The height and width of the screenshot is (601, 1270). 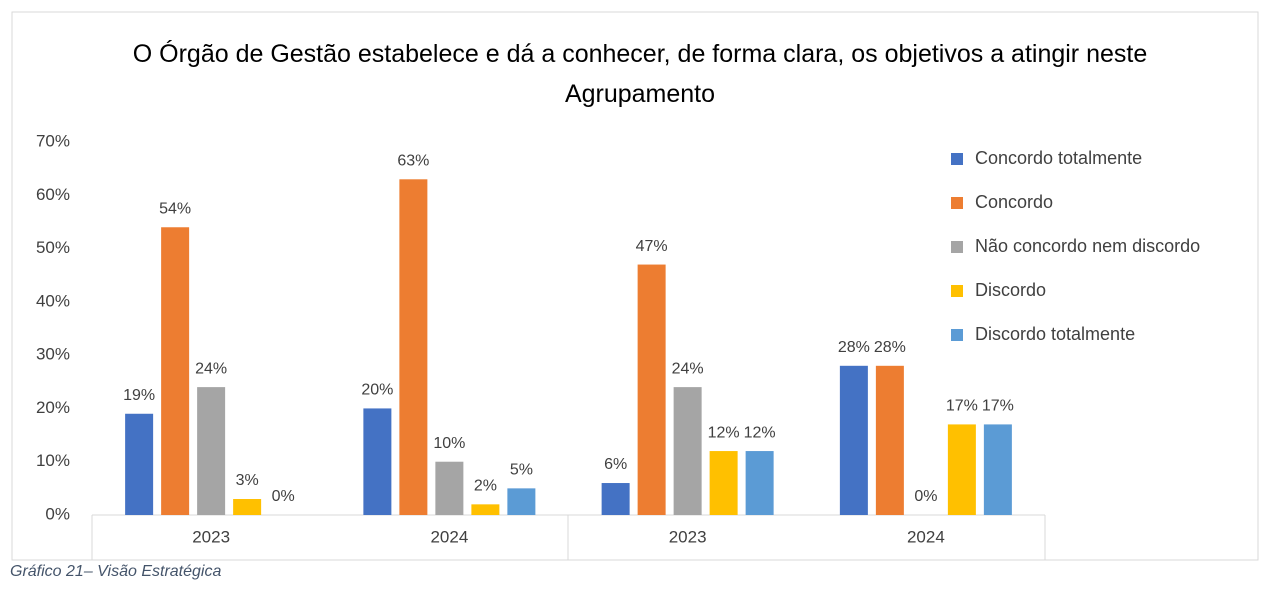 What do you see at coordinates (652, 246) in the screenshot?
I see `data-label: 47%` at bounding box center [652, 246].